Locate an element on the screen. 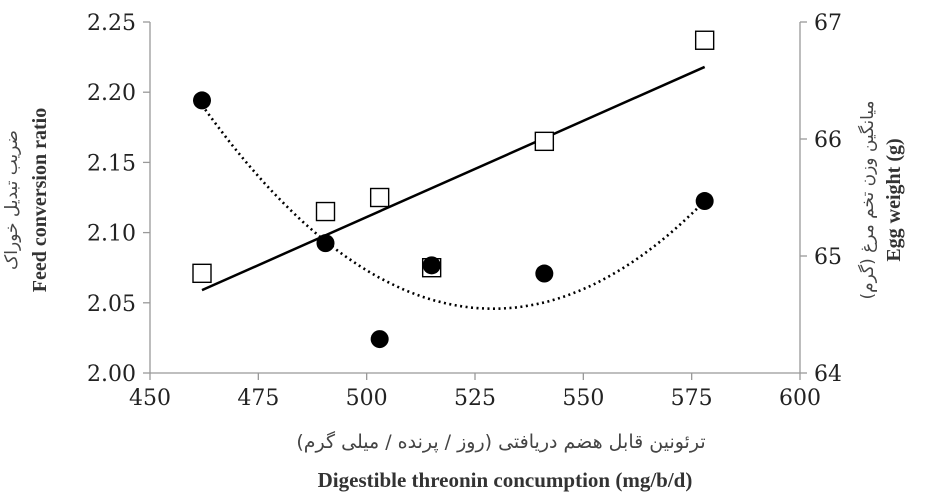 This screenshot has height=496, width=928. y-left-tick-label: 2.00 is located at coordinates (111, 374).